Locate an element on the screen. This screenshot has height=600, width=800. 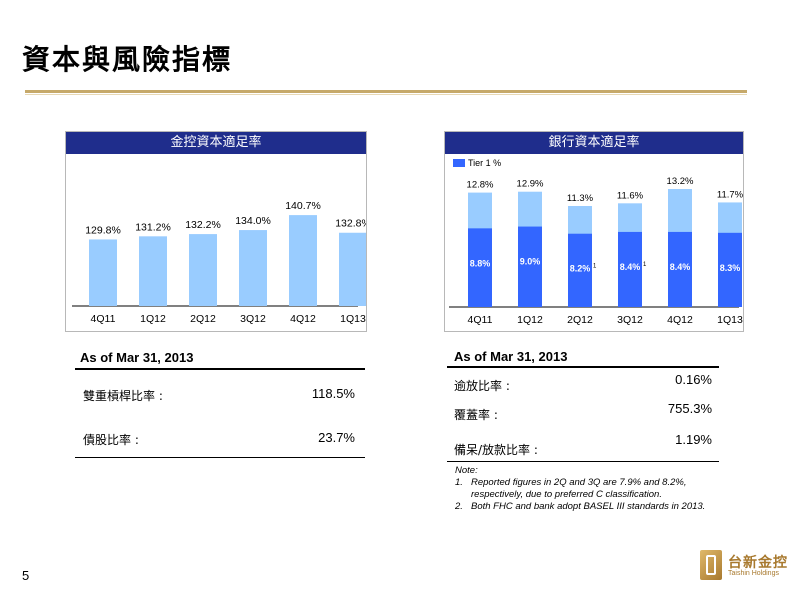
right-table-heading: As of Mar 31, 2013 is located at coordinates (511, 356).